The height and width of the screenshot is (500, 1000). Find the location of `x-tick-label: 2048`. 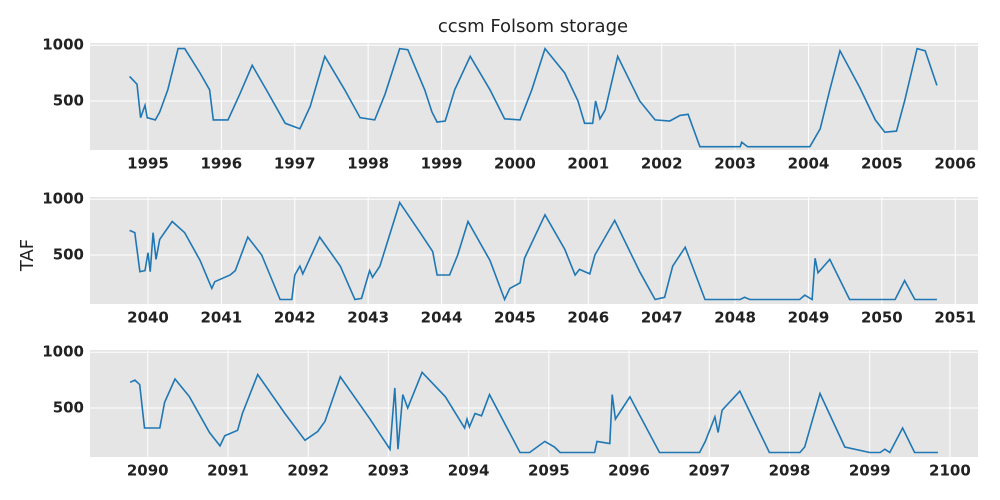

x-tick-label: 2048 is located at coordinates (735, 318).